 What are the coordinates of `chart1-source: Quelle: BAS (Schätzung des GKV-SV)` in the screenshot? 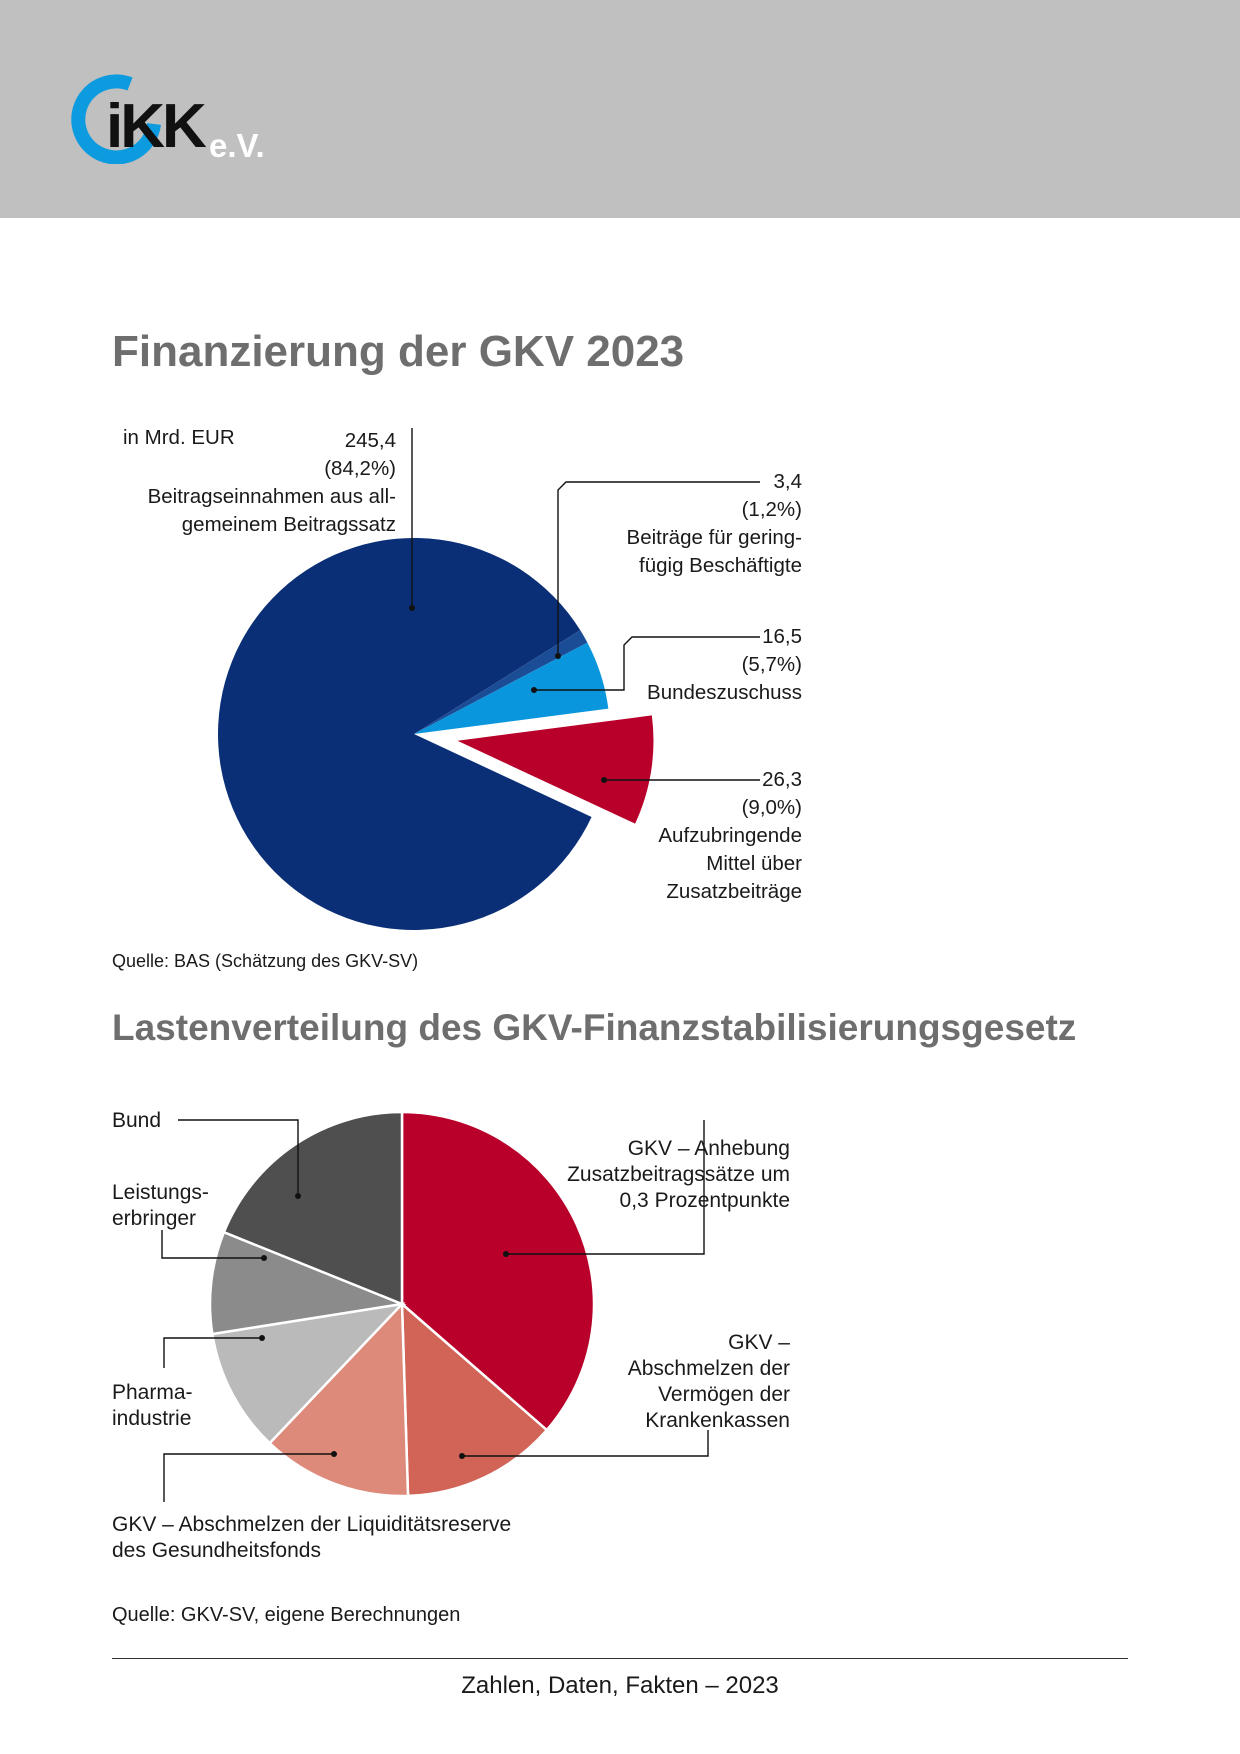 It's located at (265, 961).